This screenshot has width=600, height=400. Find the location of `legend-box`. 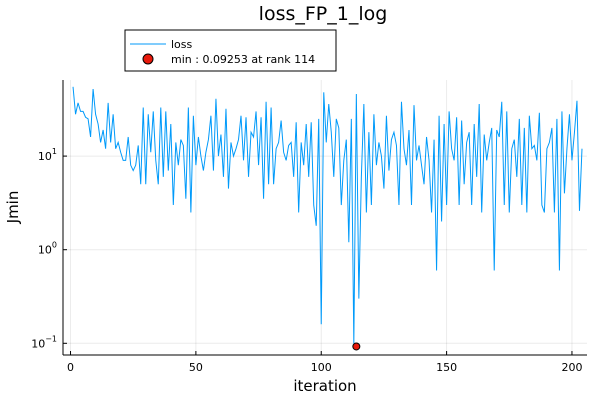

legend-box is located at coordinates (230, 50).